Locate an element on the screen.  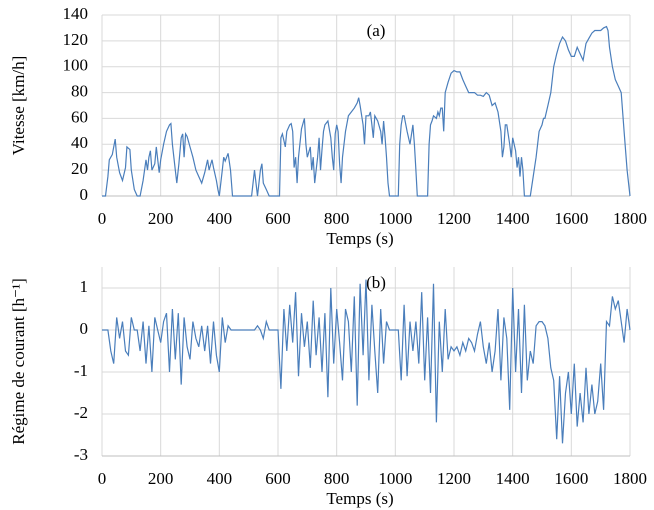
y-tick-label: 1 is located at coordinates (84, 286).